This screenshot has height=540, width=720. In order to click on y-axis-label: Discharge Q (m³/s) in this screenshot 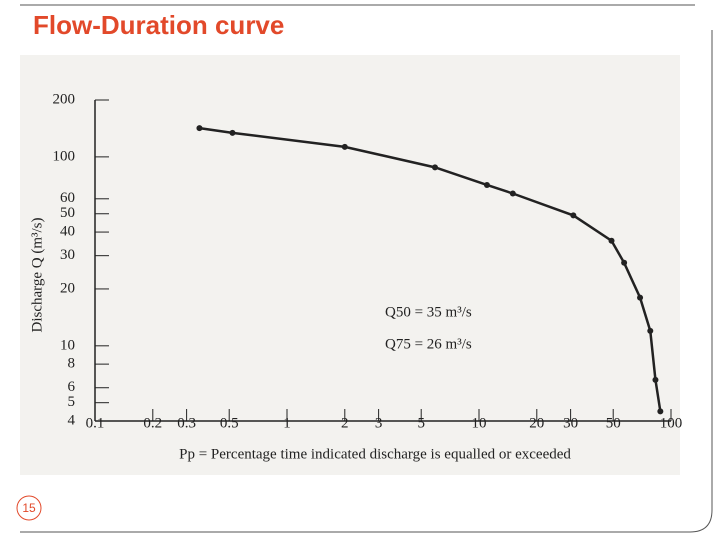, I will do `click(37, 274)`.